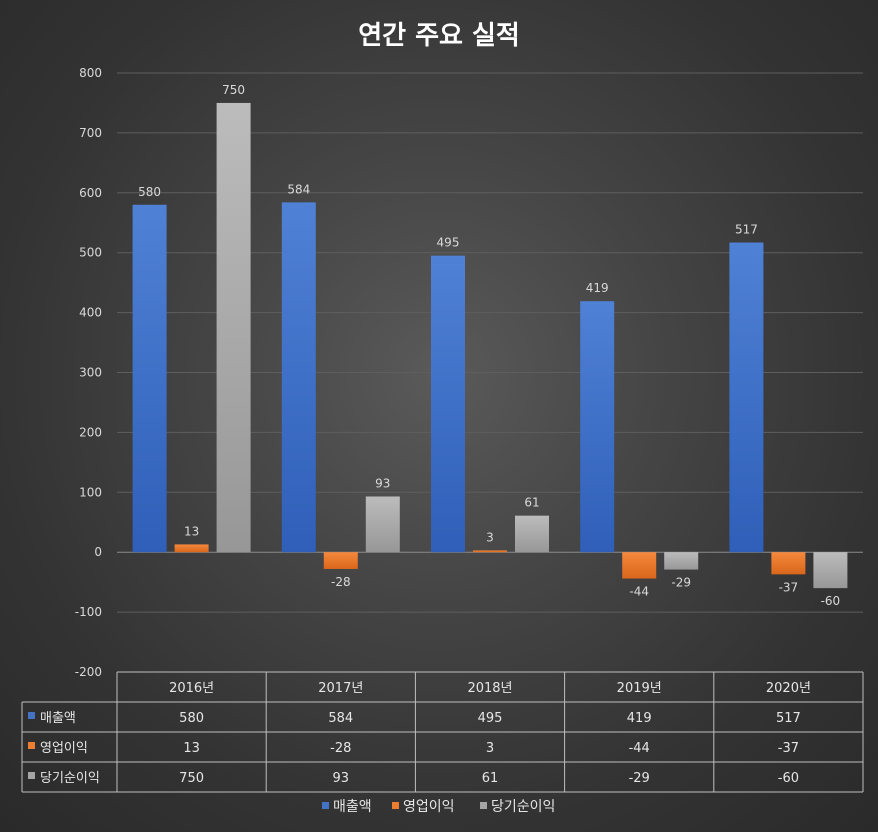 The width and height of the screenshot is (878, 832). Describe the element at coordinates (532, 534) in the screenshot. I see `bar-당기순이익-2018년` at that location.